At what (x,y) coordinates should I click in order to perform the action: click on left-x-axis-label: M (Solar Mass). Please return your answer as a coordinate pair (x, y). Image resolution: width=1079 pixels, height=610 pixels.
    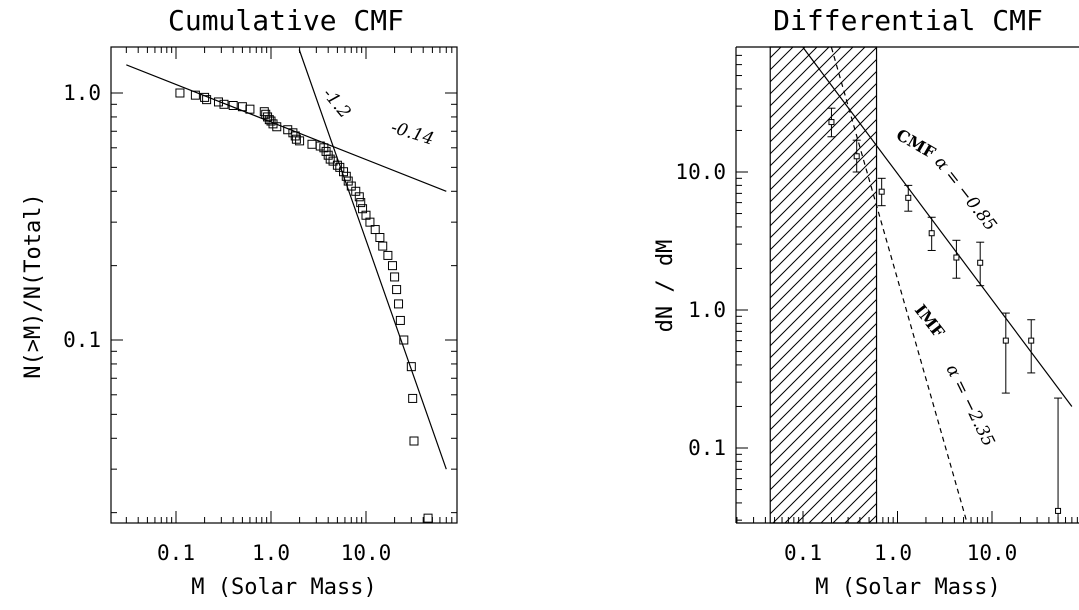
    Looking at the image, I should click on (283, 587).